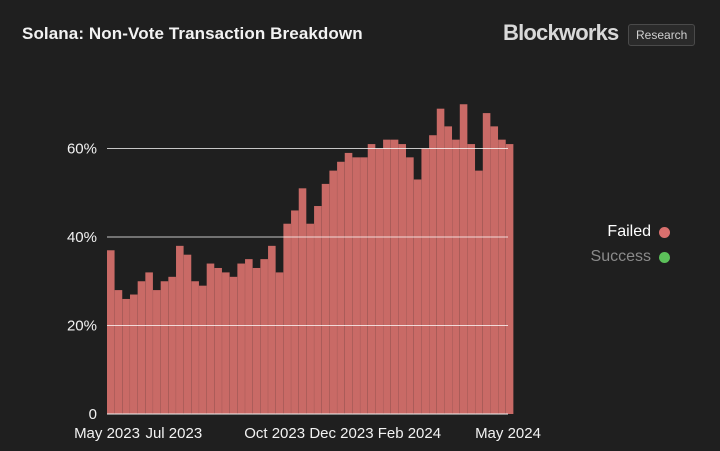 This screenshot has width=720, height=451. What do you see at coordinates (274, 433) in the screenshot?
I see `x-tick-label: Oct 2023` at bounding box center [274, 433].